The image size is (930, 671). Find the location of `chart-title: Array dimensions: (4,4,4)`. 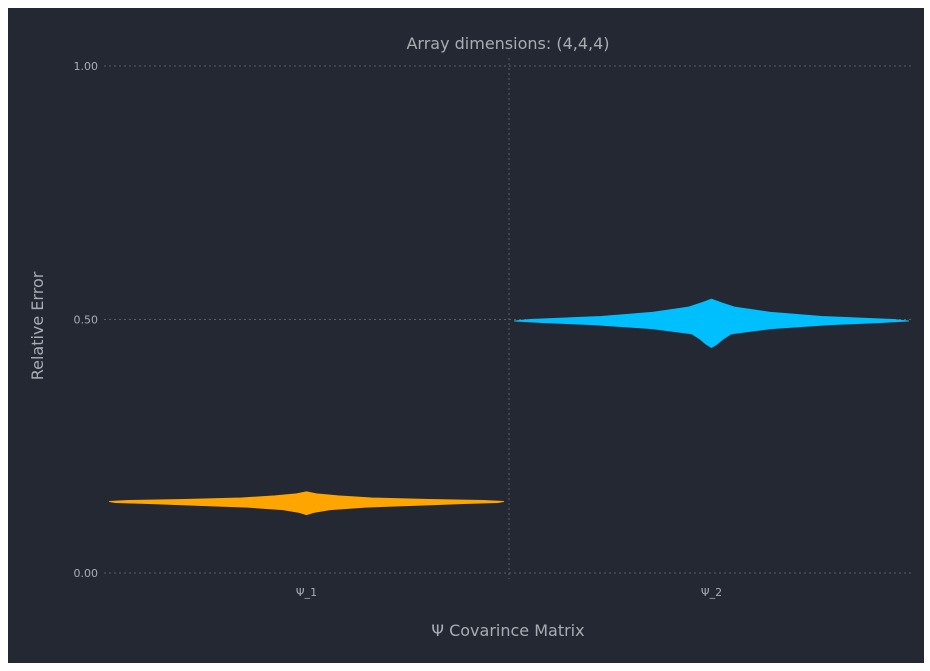

chart-title: Array dimensions: (4,4,4) is located at coordinates (507, 43).